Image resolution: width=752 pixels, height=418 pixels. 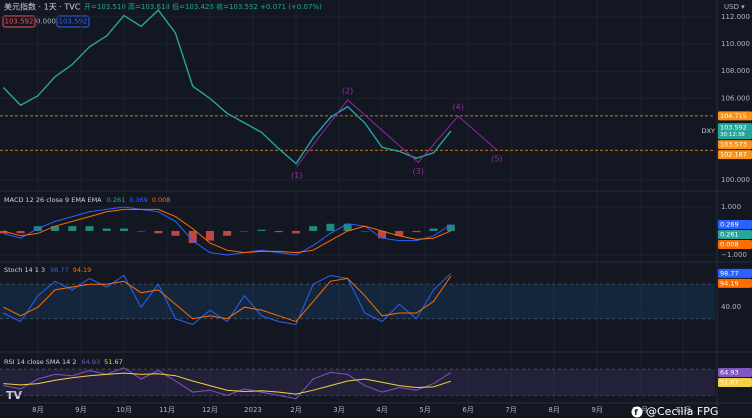 I want to click on value-marker-label: 104.715, so click(x=733, y=116).